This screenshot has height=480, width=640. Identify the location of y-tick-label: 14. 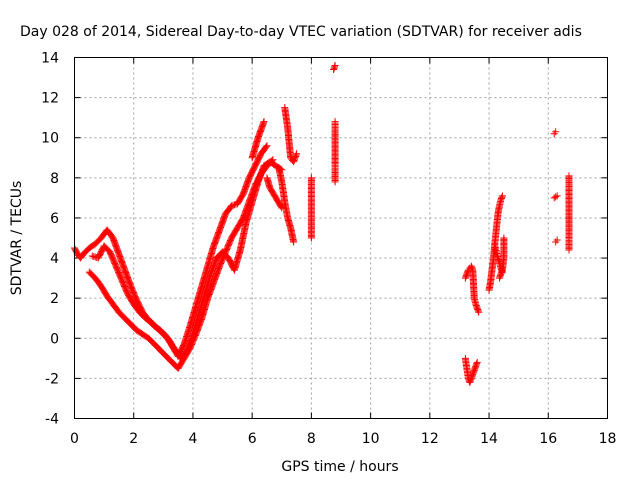
(50, 59).